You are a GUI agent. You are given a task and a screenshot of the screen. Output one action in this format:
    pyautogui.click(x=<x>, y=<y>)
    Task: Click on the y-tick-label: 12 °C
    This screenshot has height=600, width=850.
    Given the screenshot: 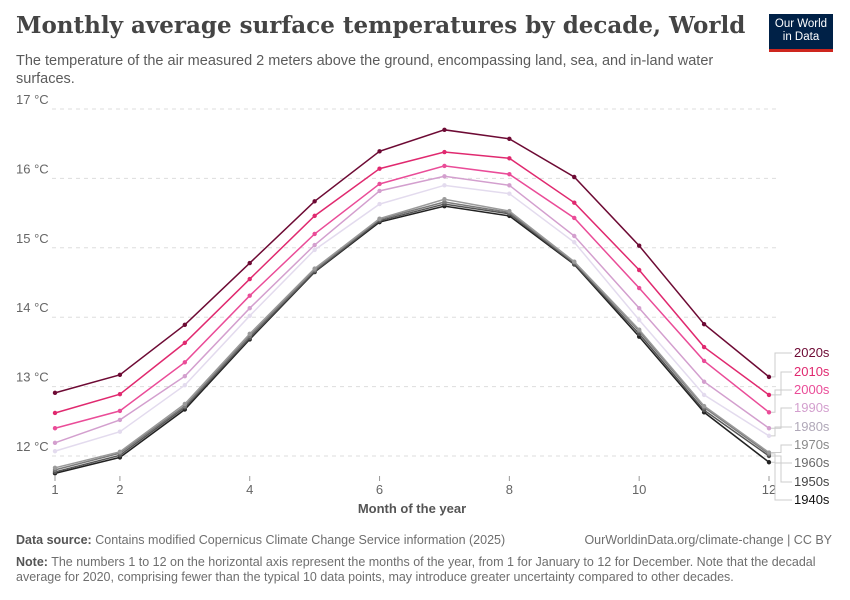 What is the action you would take?
    pyautogui.click(x=32, y=446)
    